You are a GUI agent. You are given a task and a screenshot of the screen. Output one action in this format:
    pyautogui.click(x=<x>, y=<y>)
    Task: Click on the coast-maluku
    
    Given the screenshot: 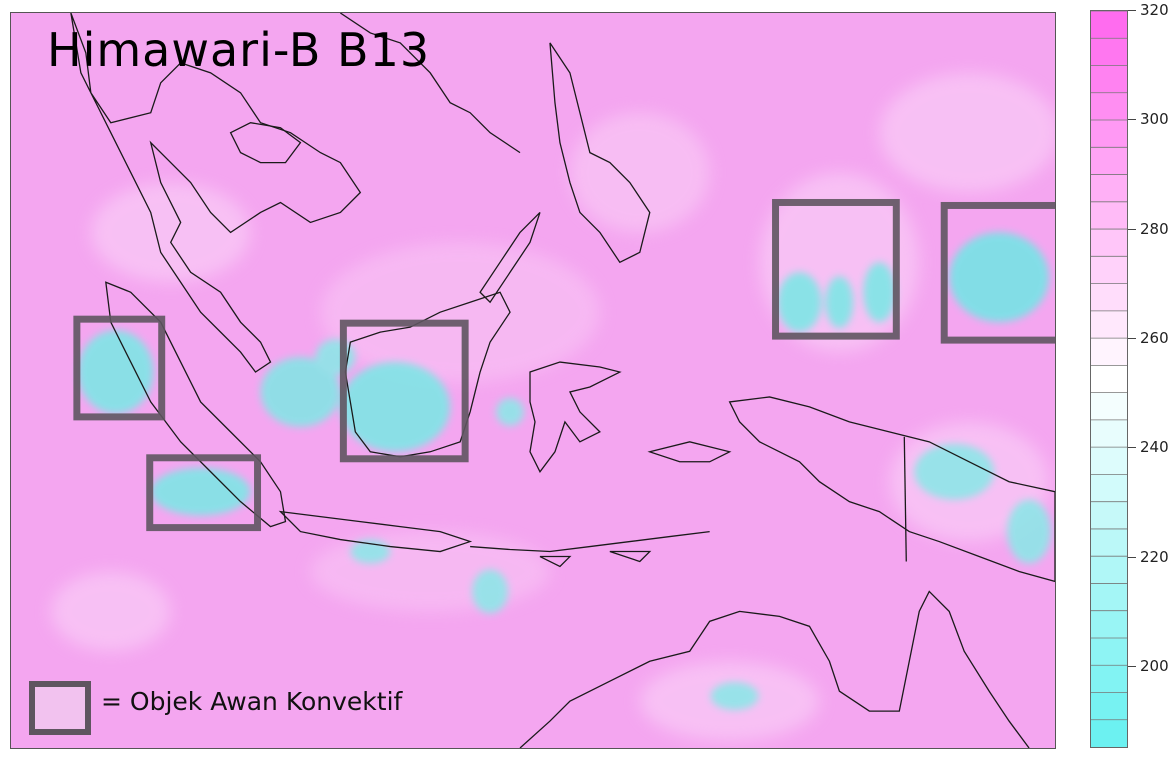 What is the action you would take?
    pyautogui.click(x=689, y=452)
    